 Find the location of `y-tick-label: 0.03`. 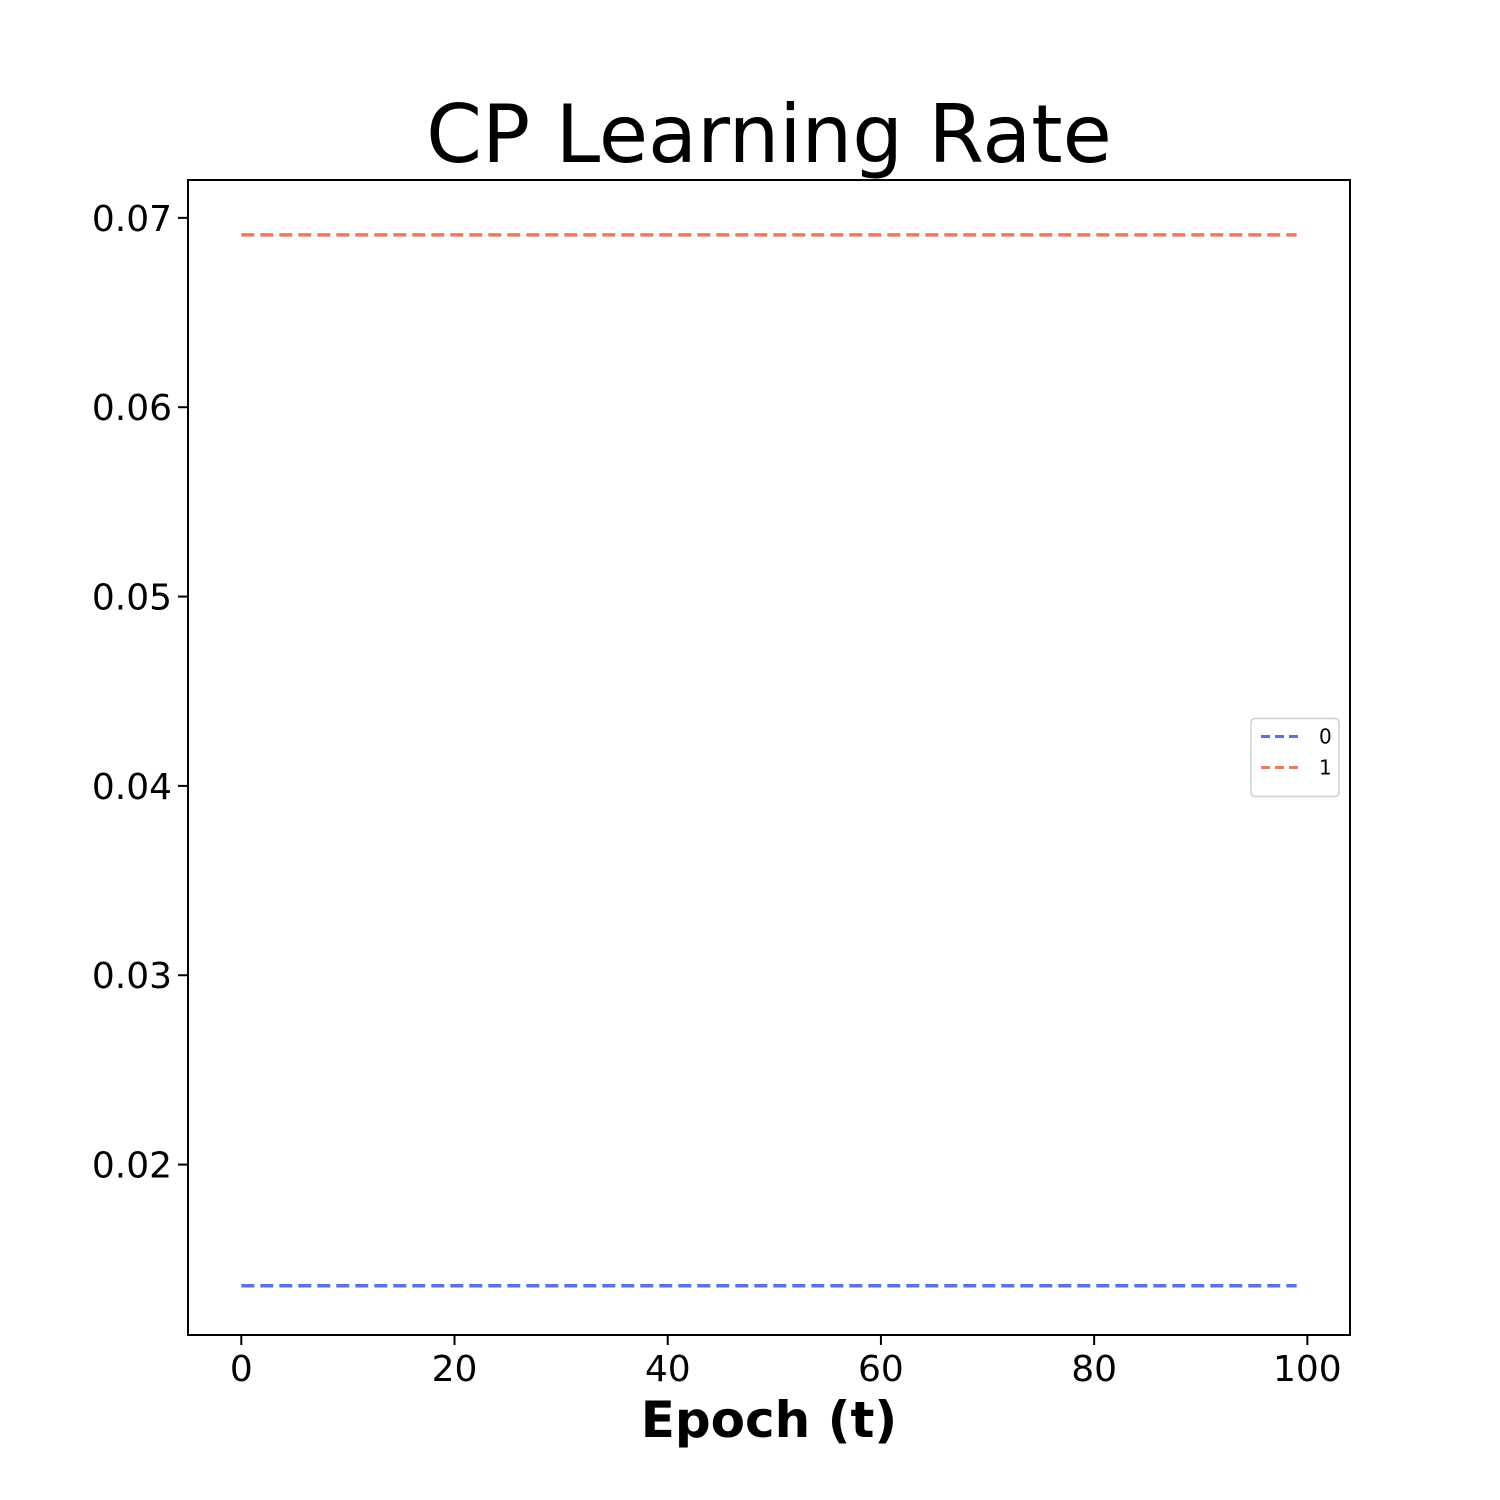

y-tick-label: 0.03 is located at coordinates (132, 976).